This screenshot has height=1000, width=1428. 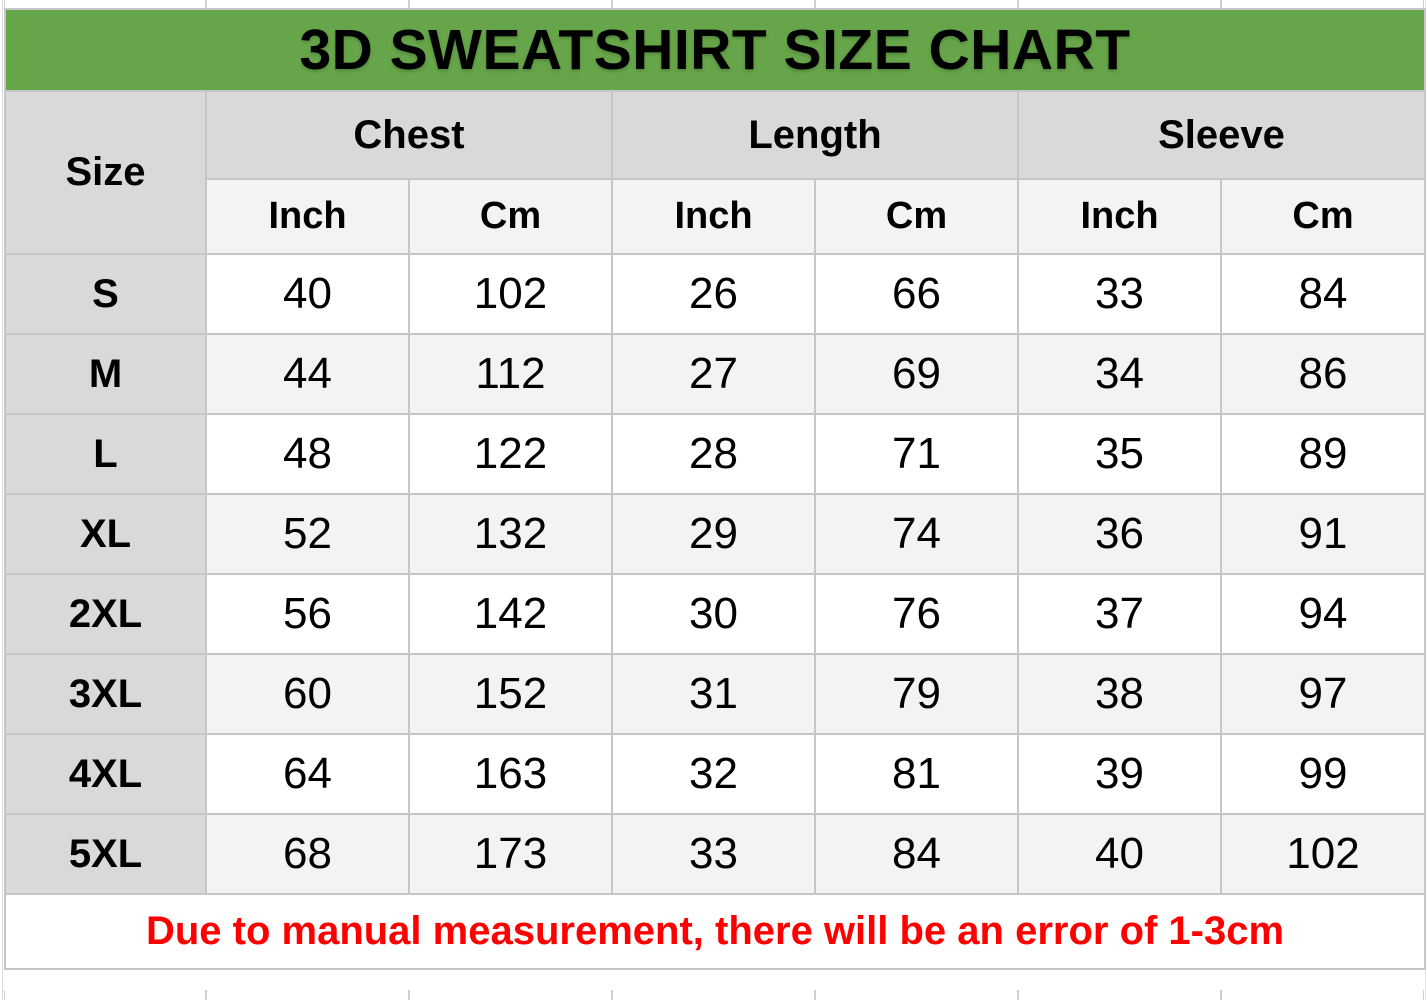 I want to click on table-row: 4XL 64 163 32 81 39 99, so click(x=715, y=774).